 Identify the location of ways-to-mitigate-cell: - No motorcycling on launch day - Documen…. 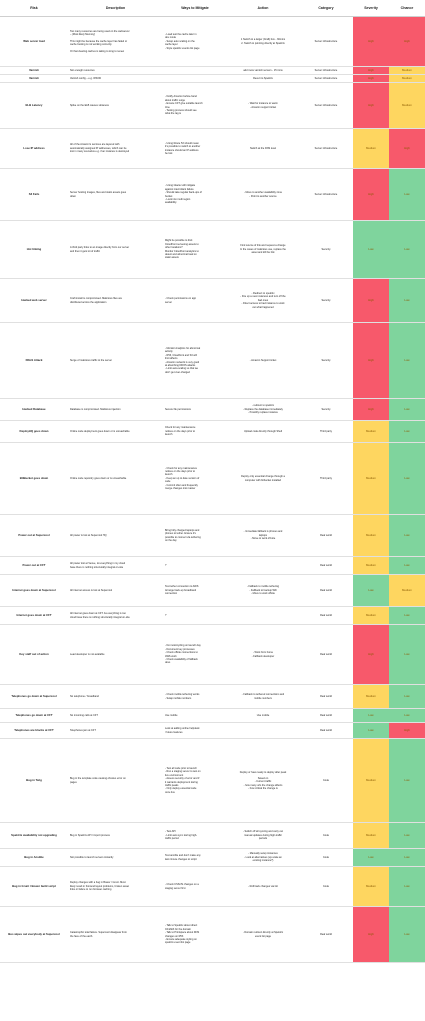
(195, 654).